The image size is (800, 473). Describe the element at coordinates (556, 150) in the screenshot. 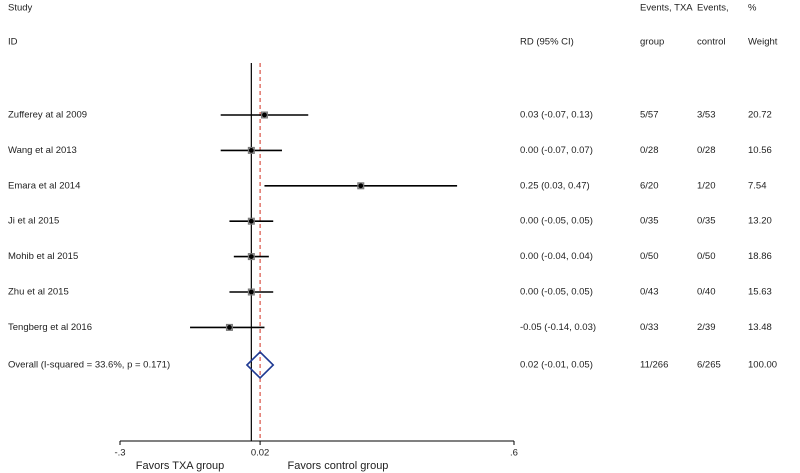

I see `ci-label: 0.00 (-0.07, 0.07)` at that location.